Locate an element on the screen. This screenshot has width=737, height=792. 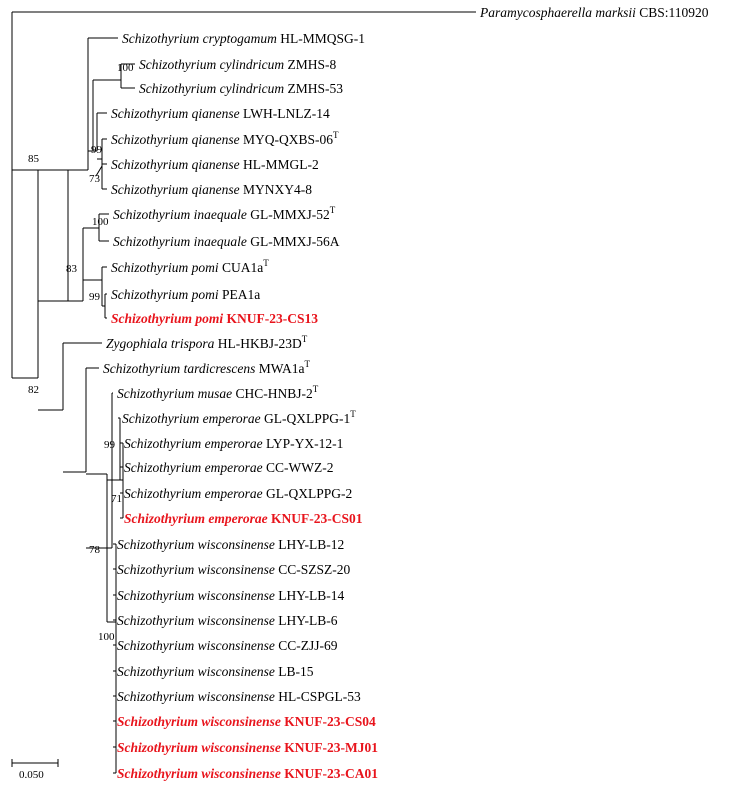
taxon-label: Schizothyrium wisconsinense LB-15 is located at coordinates (215, 671).